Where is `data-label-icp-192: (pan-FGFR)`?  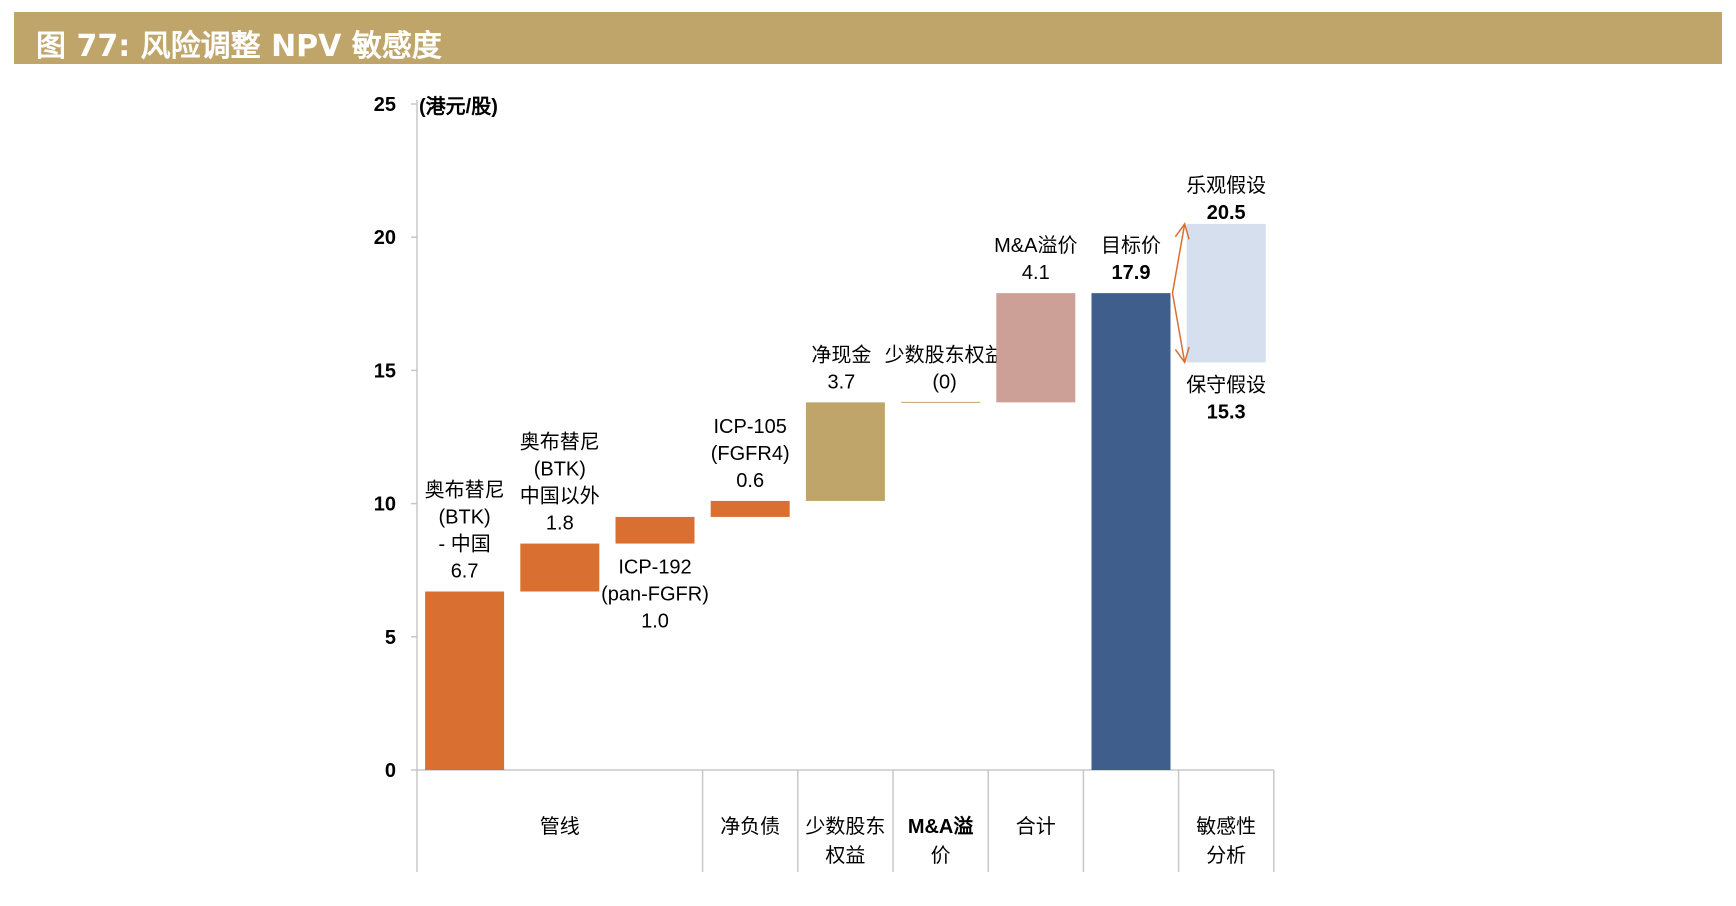
data-label-icp-192: (pan-FGFR) is located at coordinates (655, 595).